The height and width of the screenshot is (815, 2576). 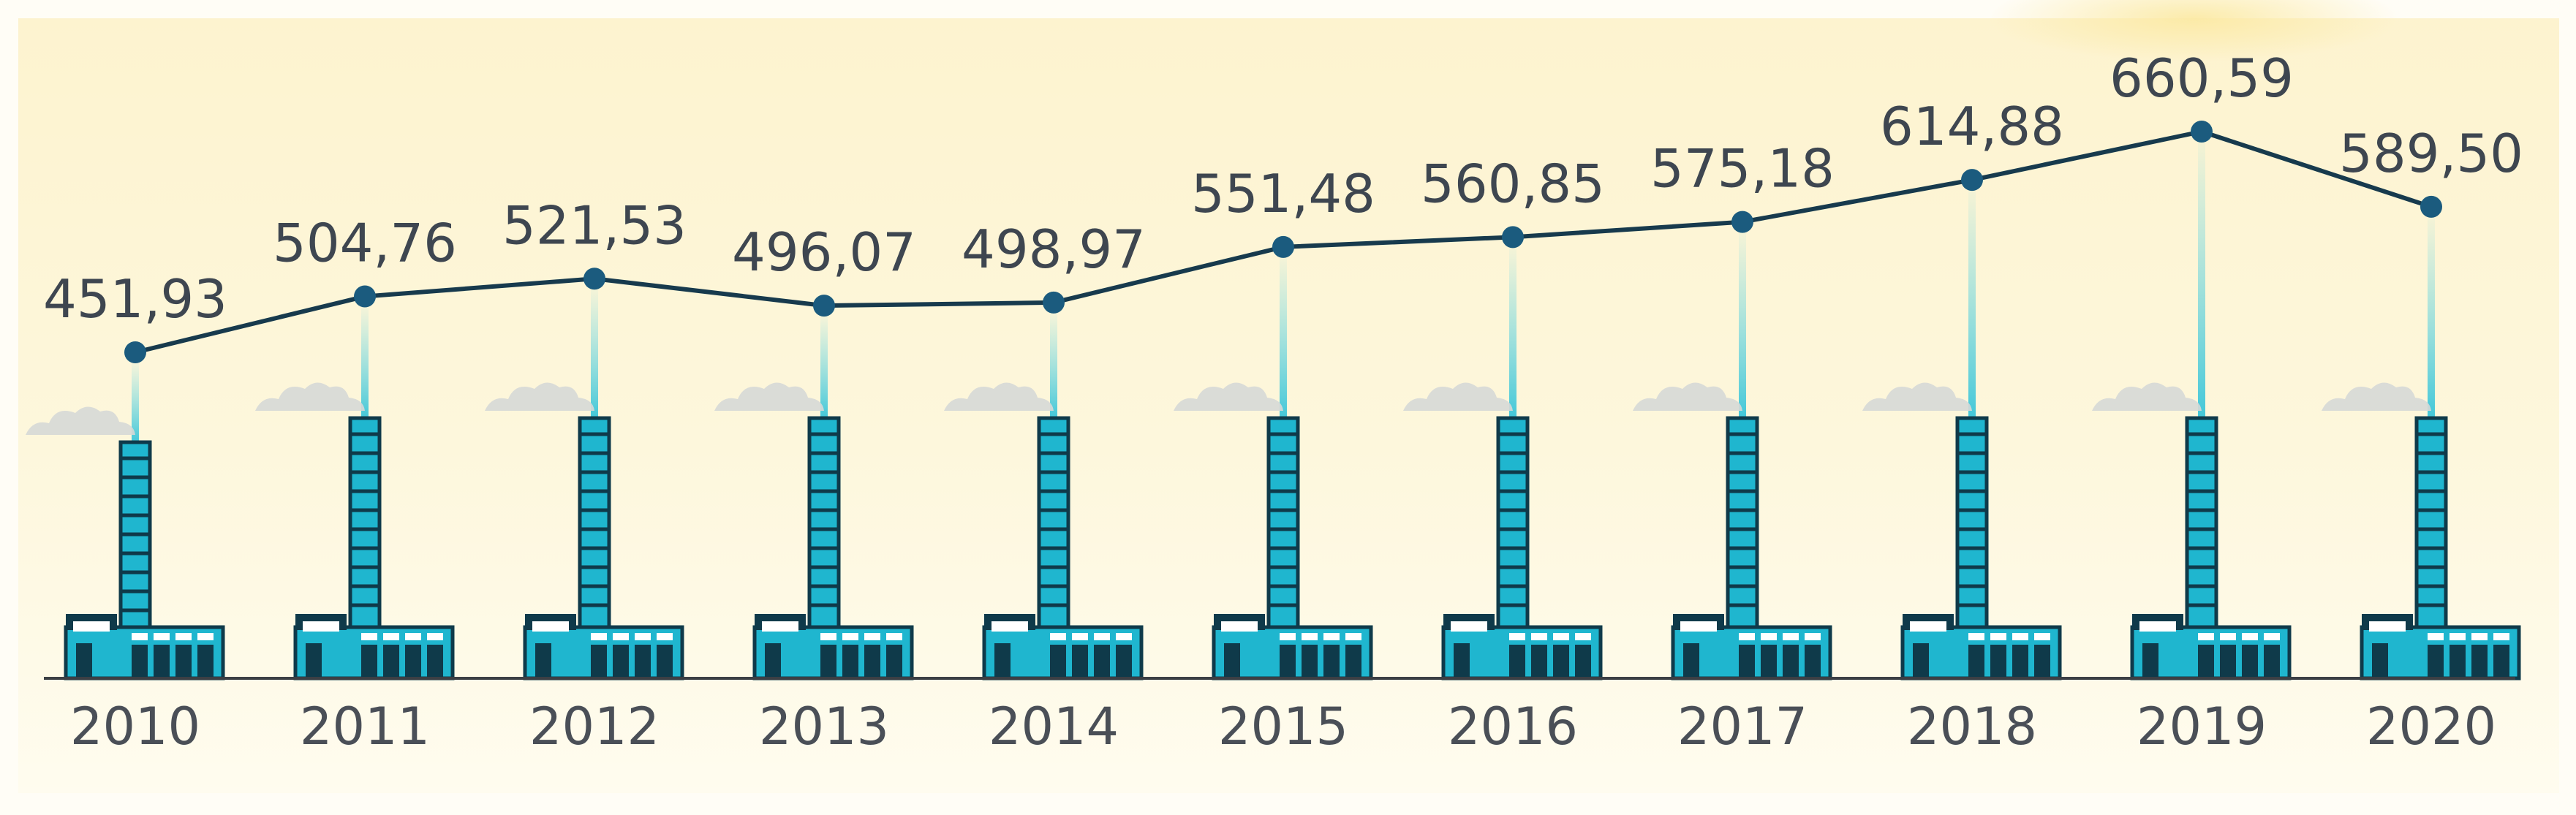 I want to click on x-tick-label: 2016, so click(x=1513, y=727).